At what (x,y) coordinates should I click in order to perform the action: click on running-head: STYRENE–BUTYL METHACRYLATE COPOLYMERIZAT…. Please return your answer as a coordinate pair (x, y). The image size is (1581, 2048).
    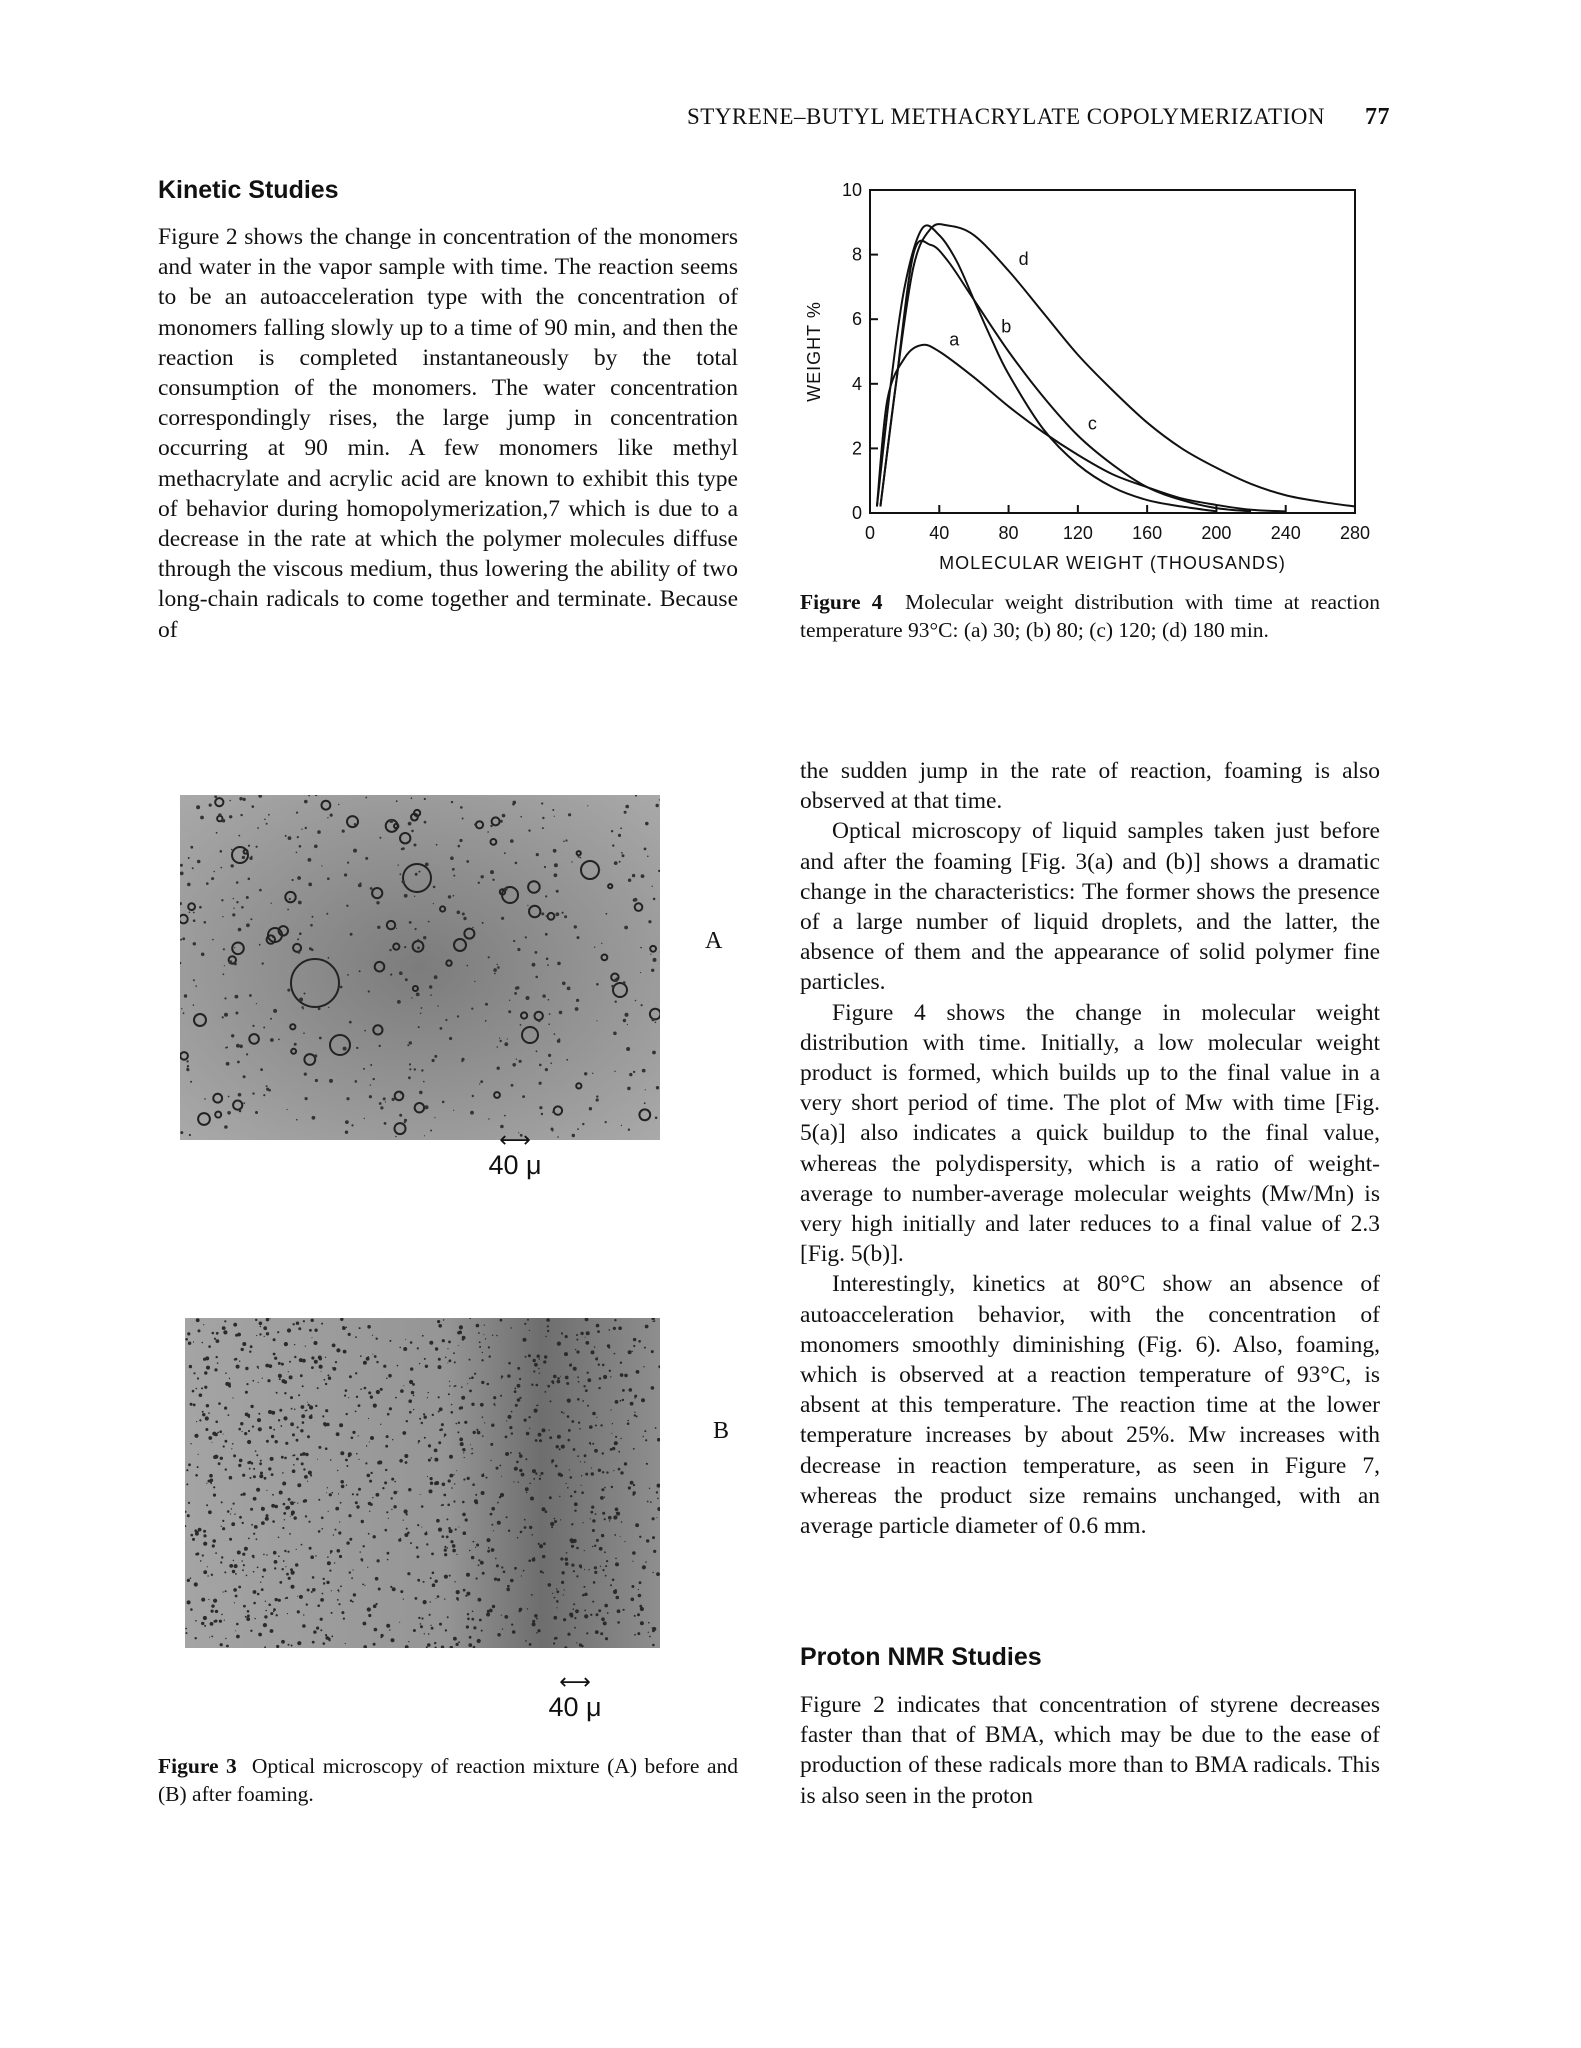
    Looking at the image, I should click on (1020, 122).